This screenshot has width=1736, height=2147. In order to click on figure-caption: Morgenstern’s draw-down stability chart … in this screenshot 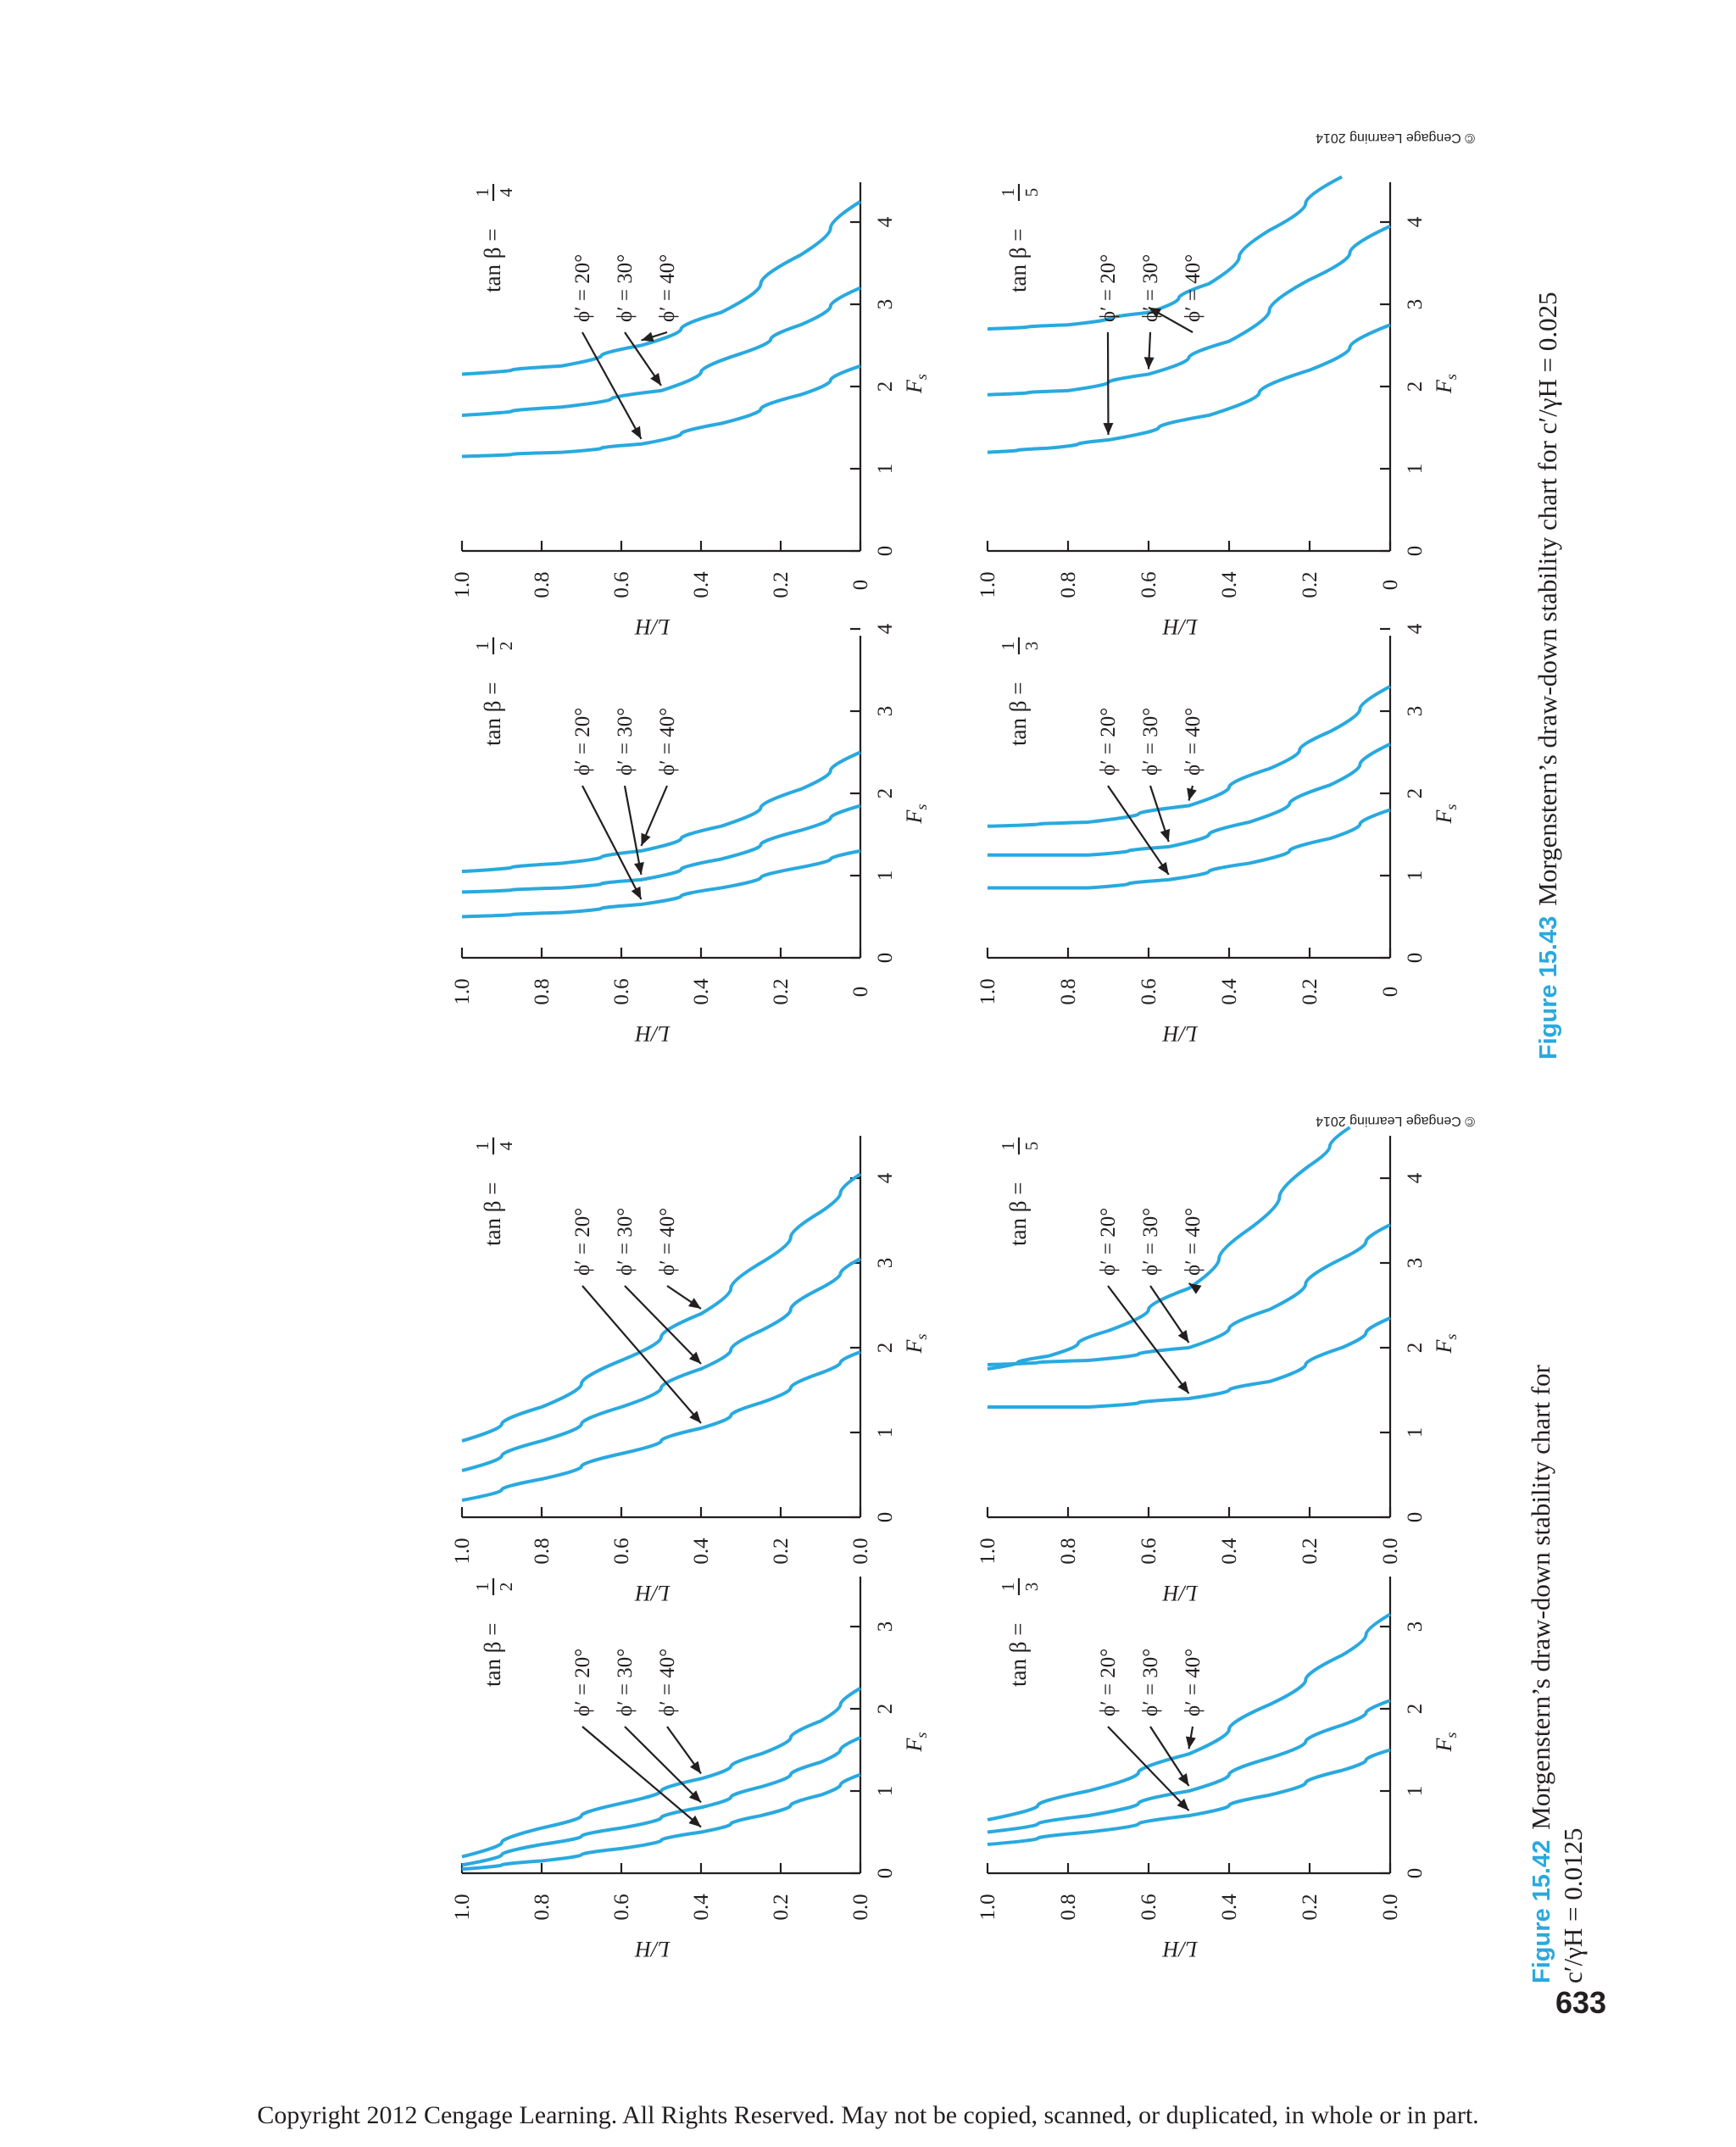, I will do `click(1540, 1596)`.